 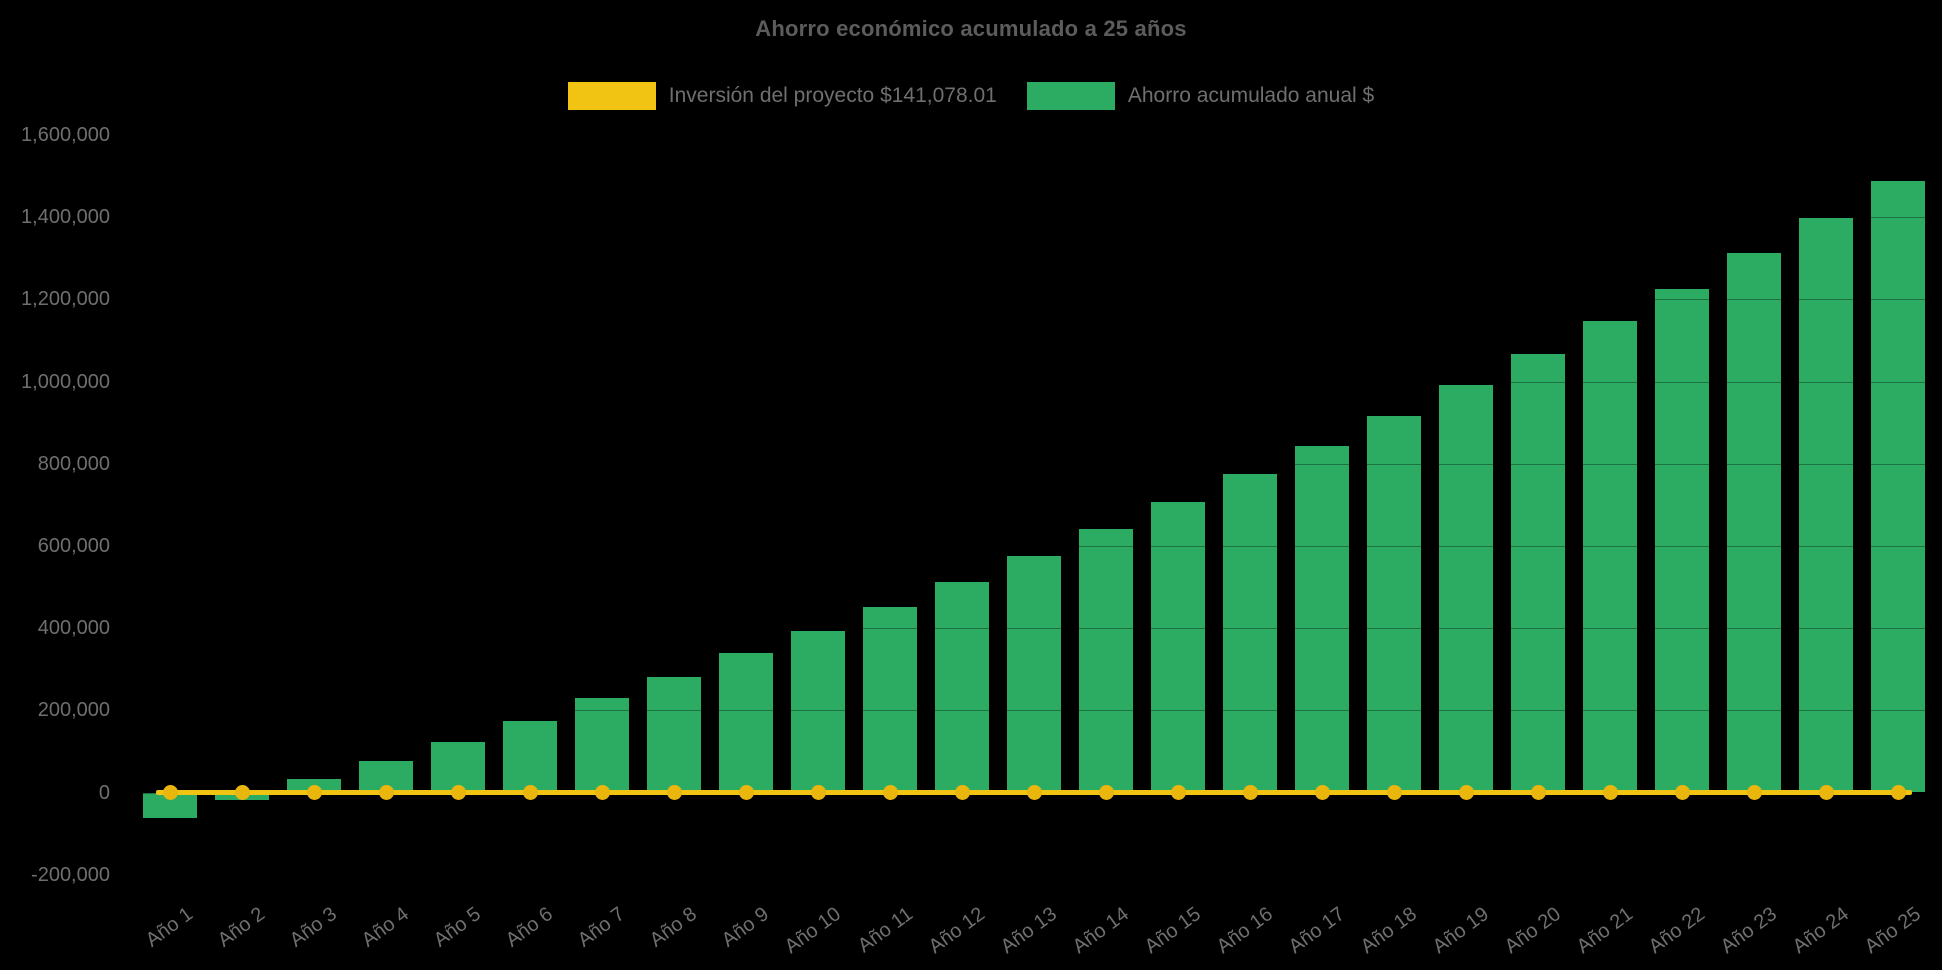 What do you see at coordinates (1826, 505) in the screenshot?
I see `bar-año-24` at bounding box center [1826, 505].